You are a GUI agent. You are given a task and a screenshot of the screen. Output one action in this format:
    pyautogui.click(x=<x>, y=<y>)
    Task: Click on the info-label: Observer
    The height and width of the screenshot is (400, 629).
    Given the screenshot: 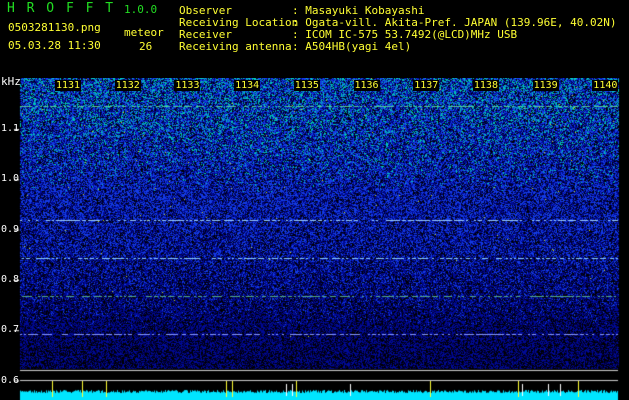 What is the action you would take?
    pyautogui.click(x=205, y=10)
    